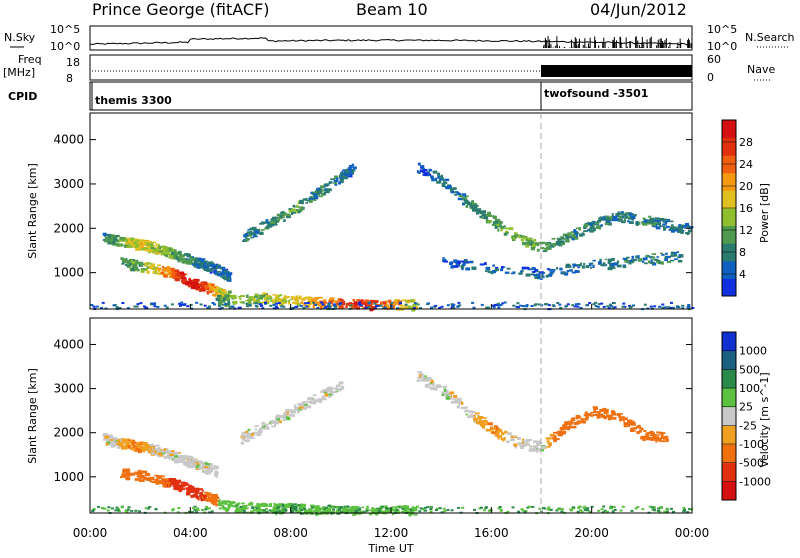 This screenshot has width=800, height=558. What do you see at coordinates (491, 533) in the screenshot?
I see `x-tick-label: 16:00` at bounding box center [491, 533].